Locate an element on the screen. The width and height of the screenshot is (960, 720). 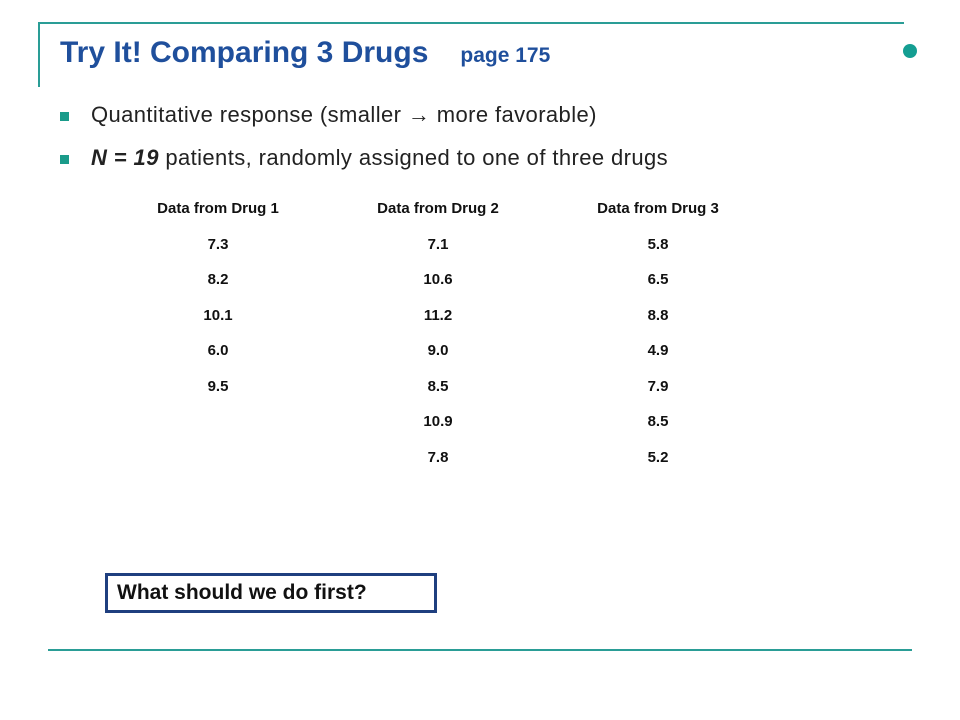
column-header: Data from Drug 1 is located at coordinates (218, 208).